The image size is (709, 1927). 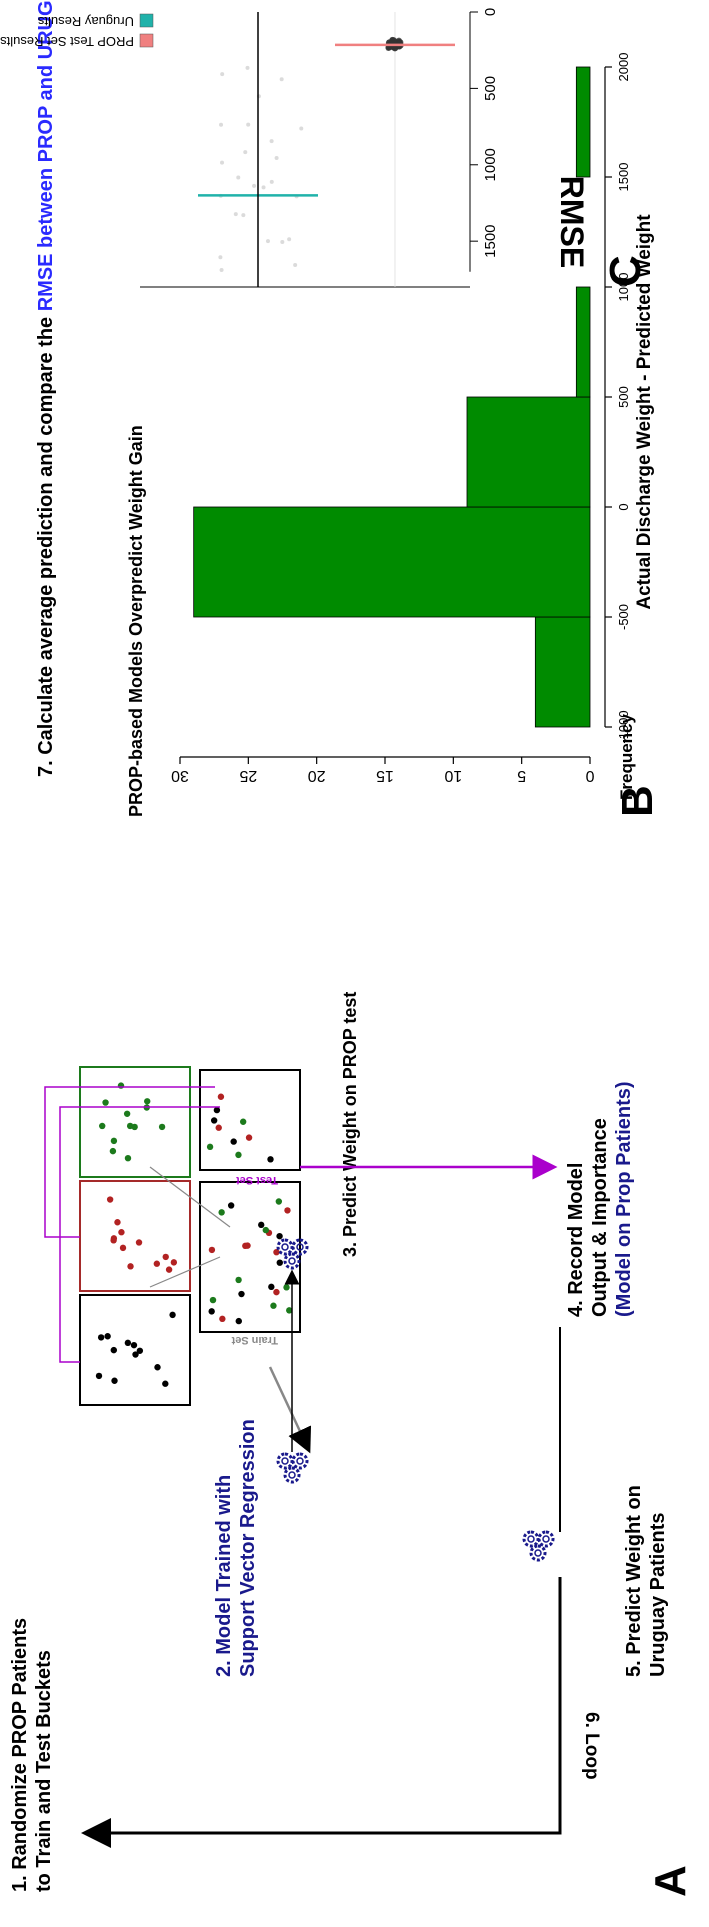 What do you see at coordinates (180, 775) in the screenshot?
I see `hist-y-tick-label: 30` at bounding box center [180, 775].